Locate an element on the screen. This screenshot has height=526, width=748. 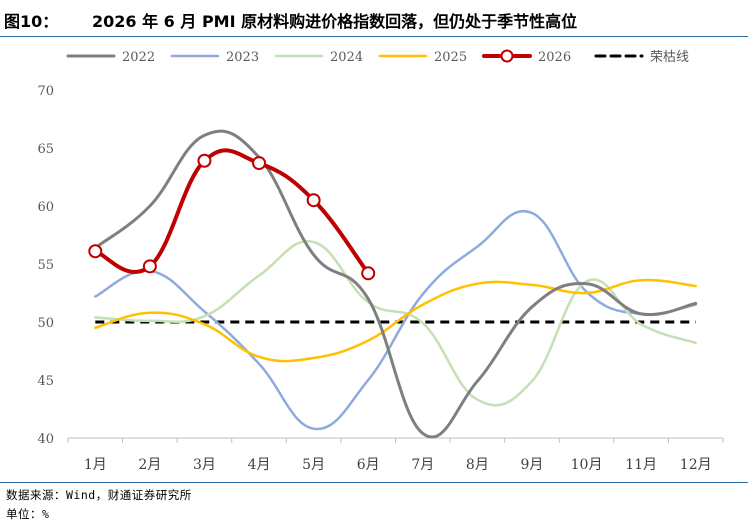
legend-item: 2022 is located at coordinates (110, 57).